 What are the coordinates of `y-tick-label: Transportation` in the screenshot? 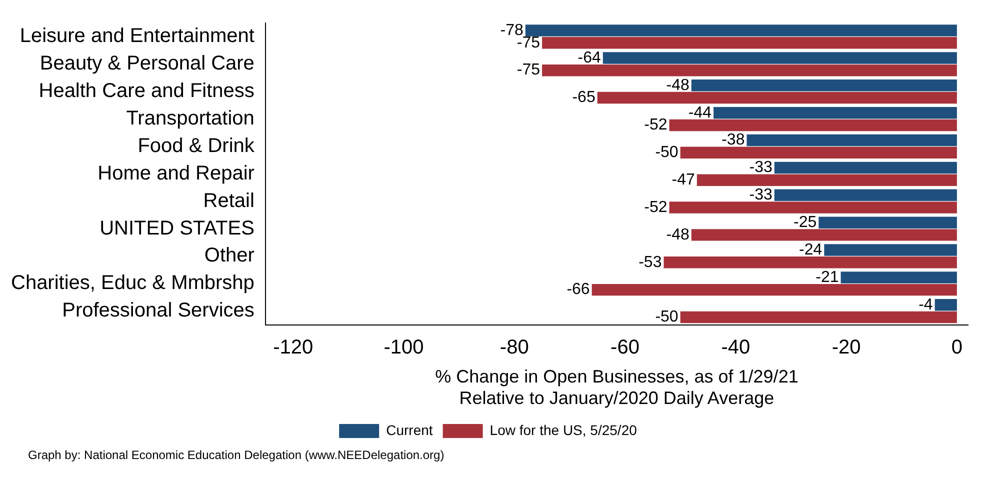 It's located at (190, 119).